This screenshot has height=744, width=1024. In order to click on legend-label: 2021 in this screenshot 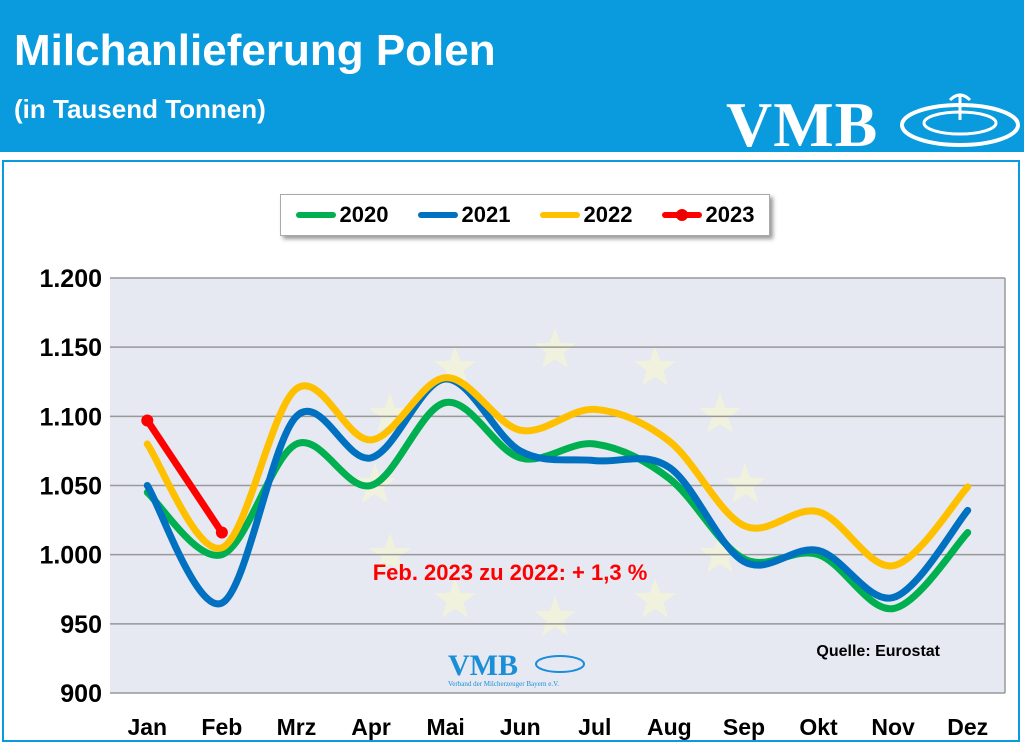, I will do `click(486, 214)`.